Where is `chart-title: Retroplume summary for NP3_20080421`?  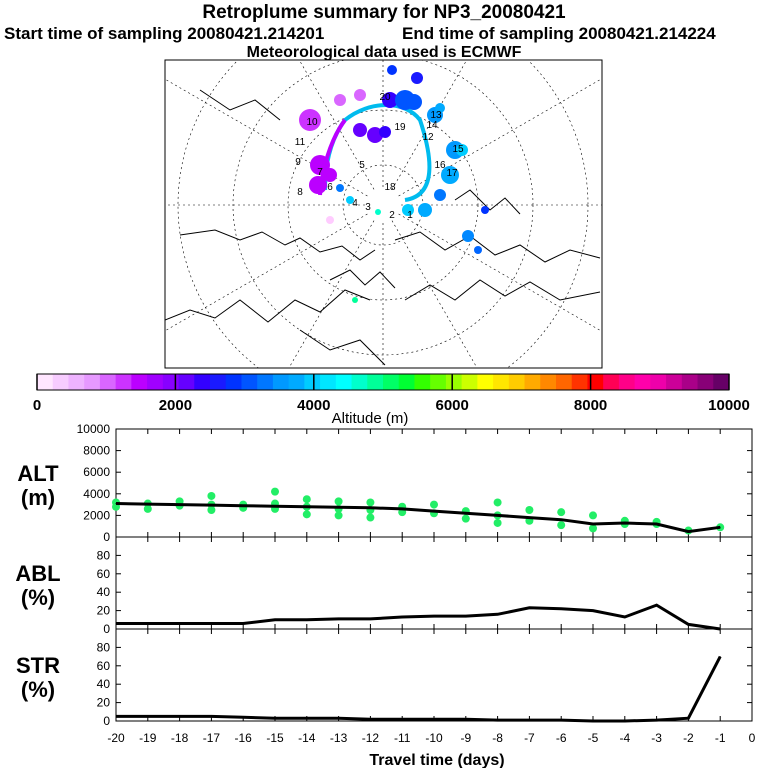 chart-title: Retroplume summary for NP3_20080421 is located at coordinates (384, 12).